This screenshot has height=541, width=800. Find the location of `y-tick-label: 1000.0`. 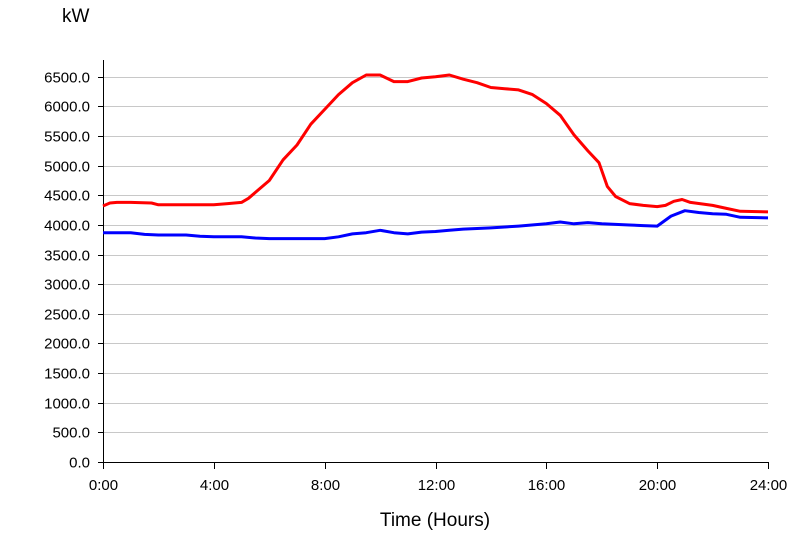

y-tick-label: 1000.0 is located at coordinates (67, 404).